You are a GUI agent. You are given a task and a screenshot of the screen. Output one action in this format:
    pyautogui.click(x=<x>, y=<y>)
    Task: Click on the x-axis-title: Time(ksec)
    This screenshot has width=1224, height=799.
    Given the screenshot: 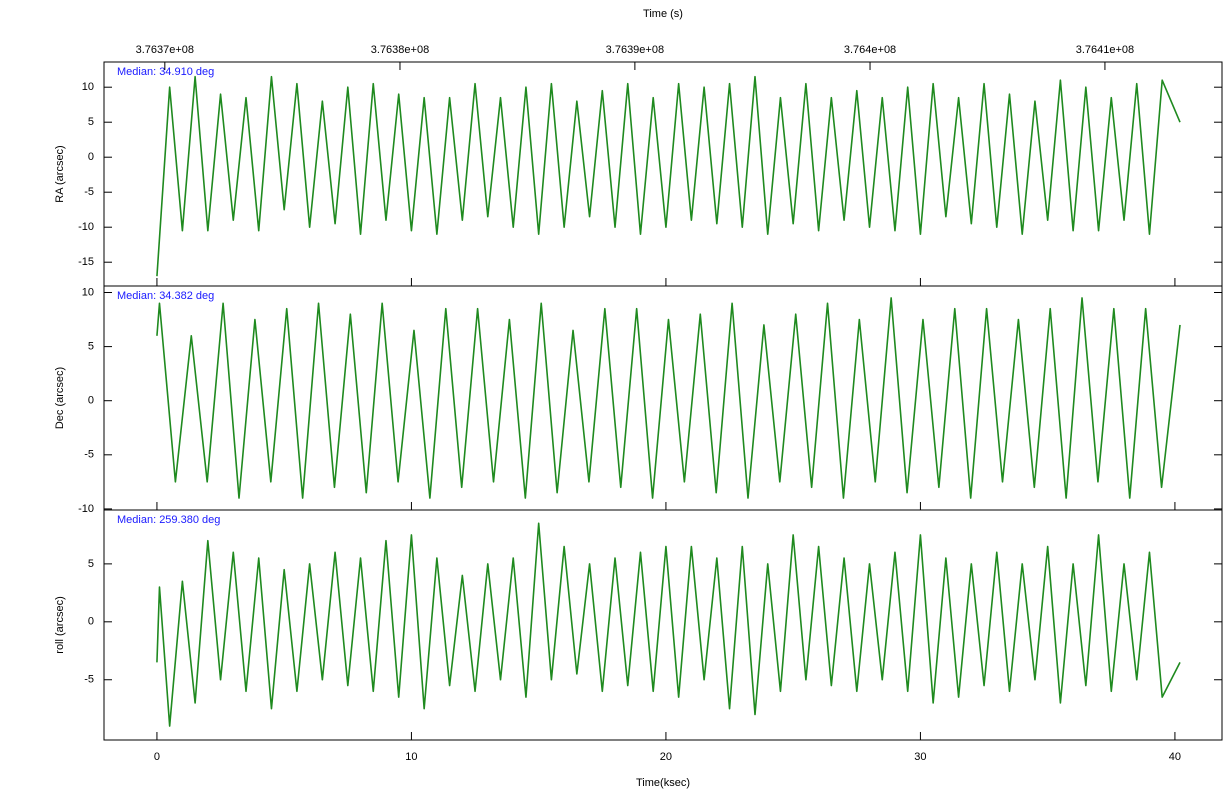 What is the action you would take?
    pyautogui.click(x=663, y=783)
    